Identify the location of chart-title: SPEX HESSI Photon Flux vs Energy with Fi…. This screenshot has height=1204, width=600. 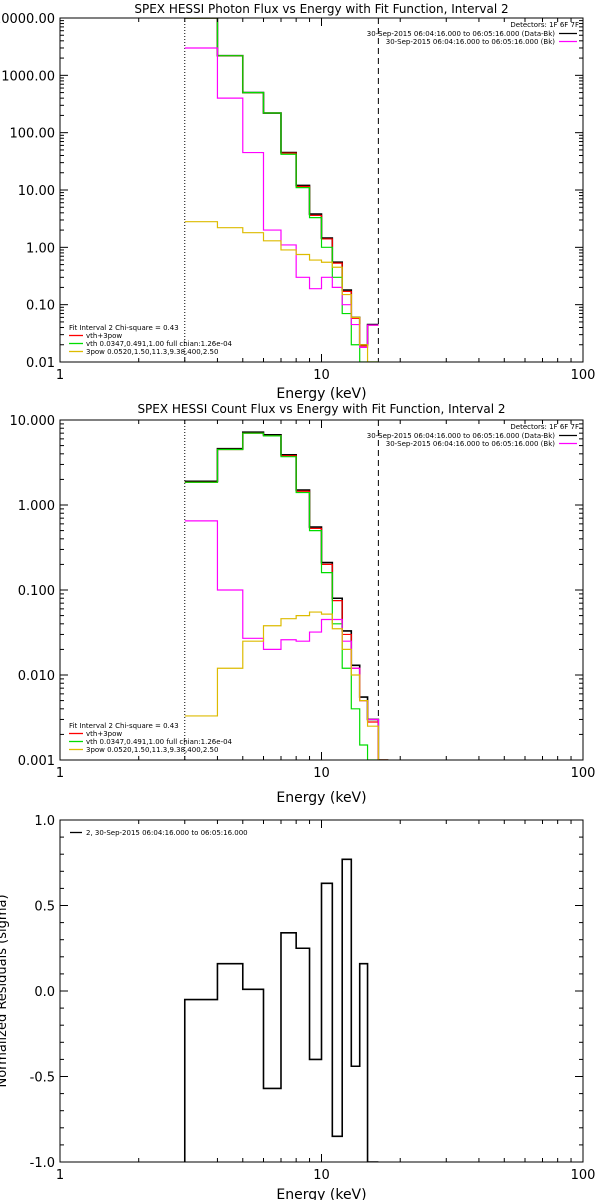
(321, 9).